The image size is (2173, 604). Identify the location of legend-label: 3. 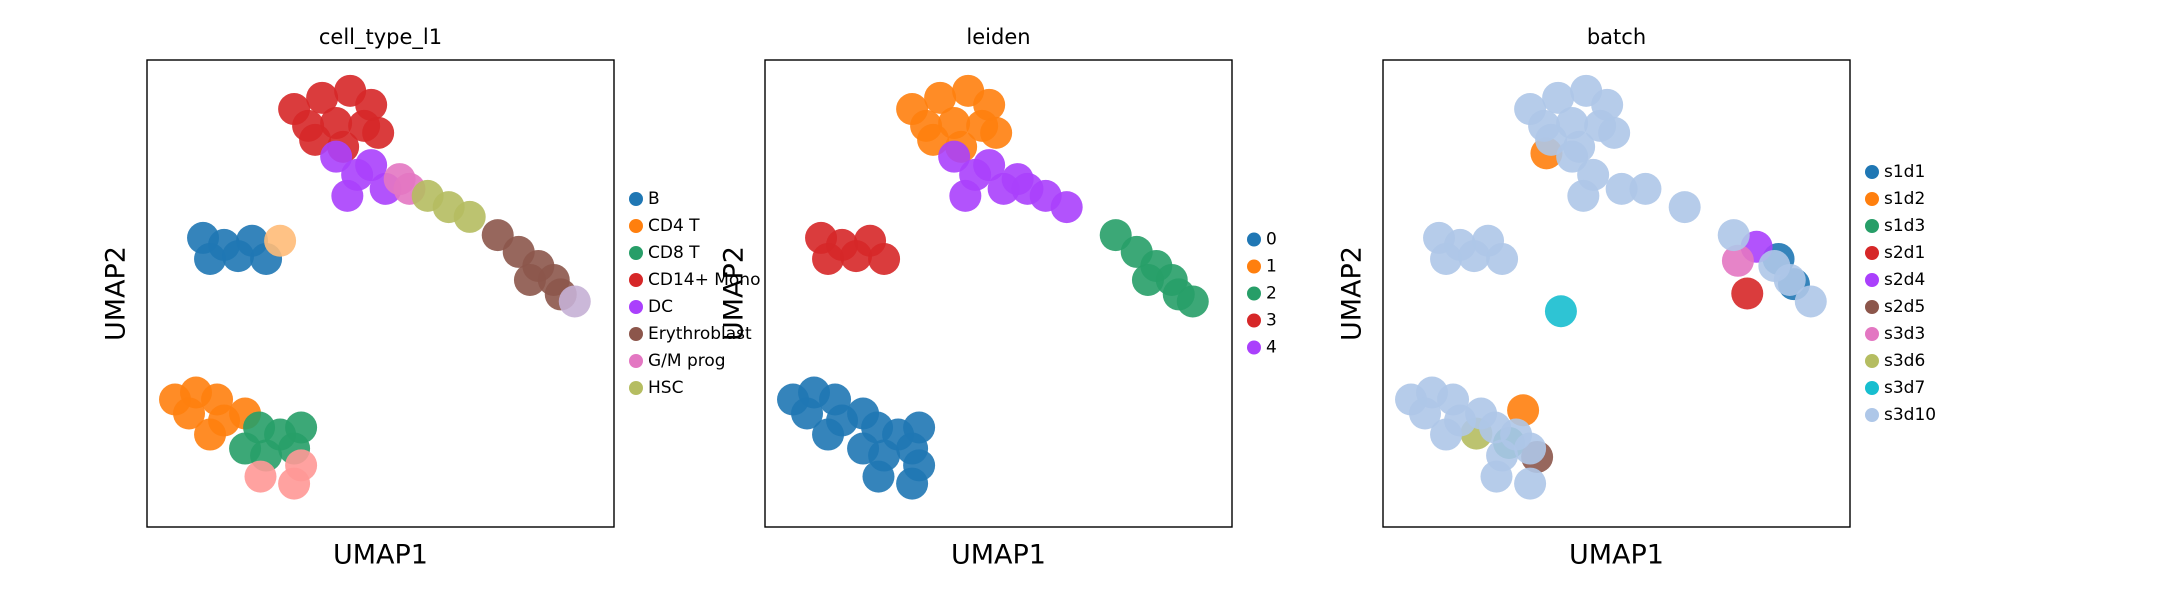
(1271, 321).